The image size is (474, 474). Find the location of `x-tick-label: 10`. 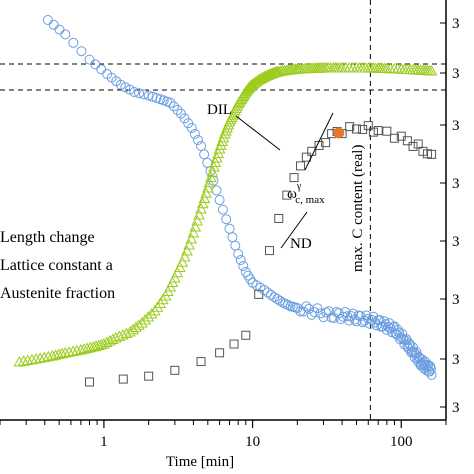

x-tick-label: 10 is located at coordinates (252, 442).